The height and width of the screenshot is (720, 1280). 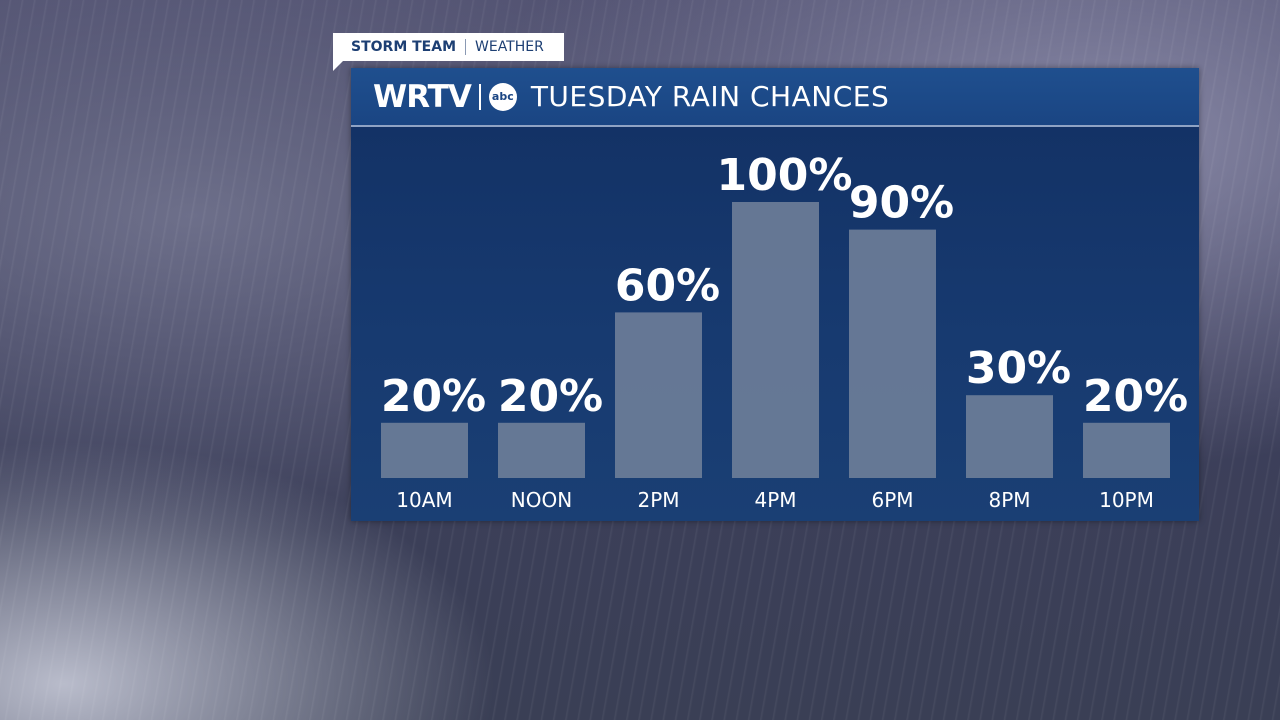 What do you see at coordinates (710, 96) in the screenshot?
I see `chart-title: TUESDAY RAIN CHANCES` at bounding box center [710, 96].